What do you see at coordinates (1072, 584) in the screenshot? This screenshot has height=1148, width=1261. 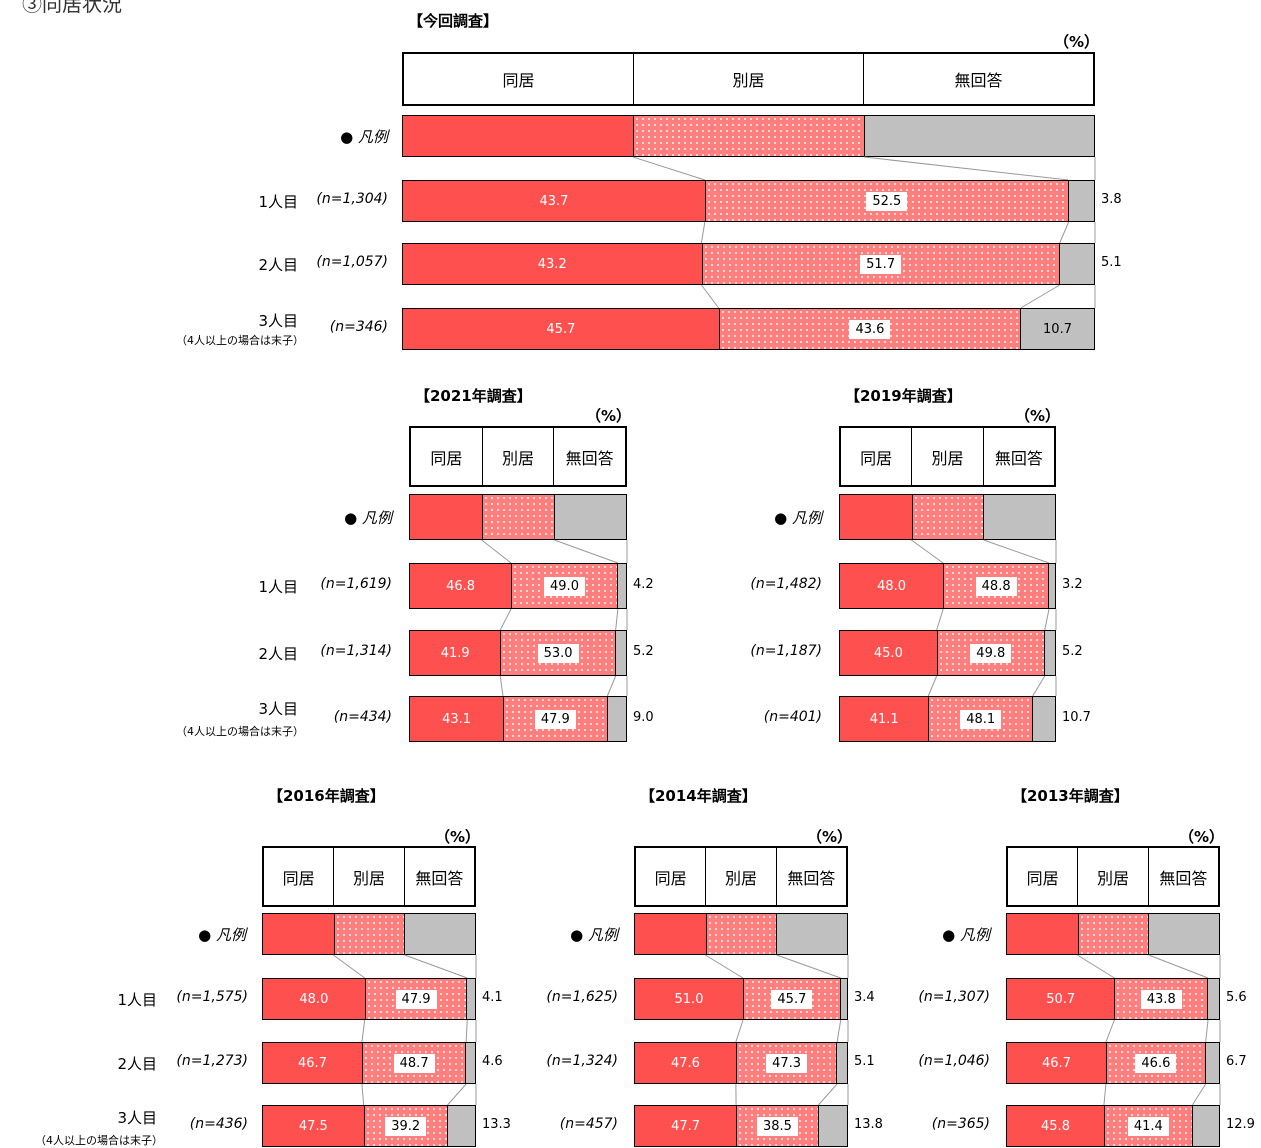 I see `data-label-no-answer: 3.2` at bounding box center [1072, 584].